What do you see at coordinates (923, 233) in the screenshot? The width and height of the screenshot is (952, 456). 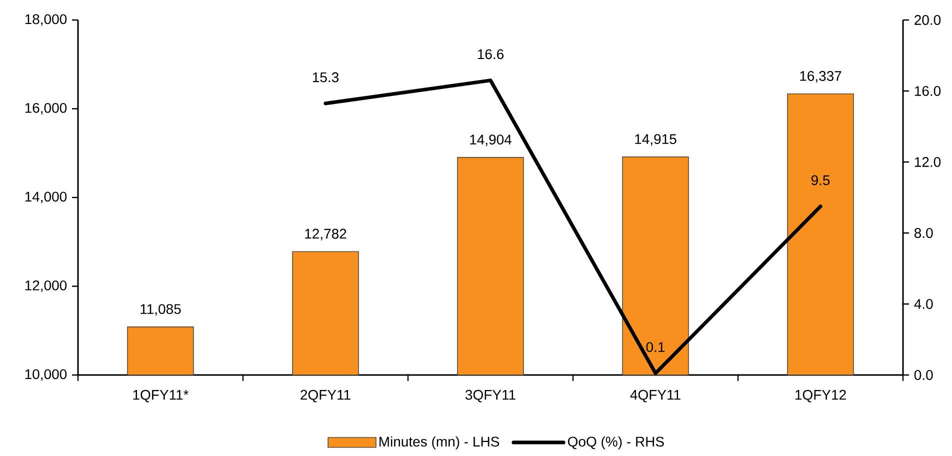 I see `y2-tick-label: 8.0` at bounding box center [923, 233].